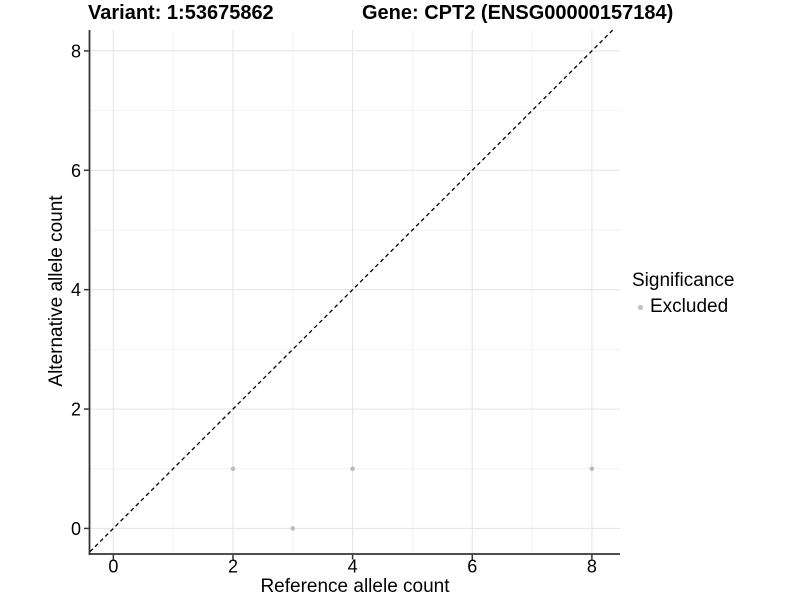  What do you see at coordinates (640, 307) in the screenshot?
I see `legend-point-icon` at bounding box center [640, 307].